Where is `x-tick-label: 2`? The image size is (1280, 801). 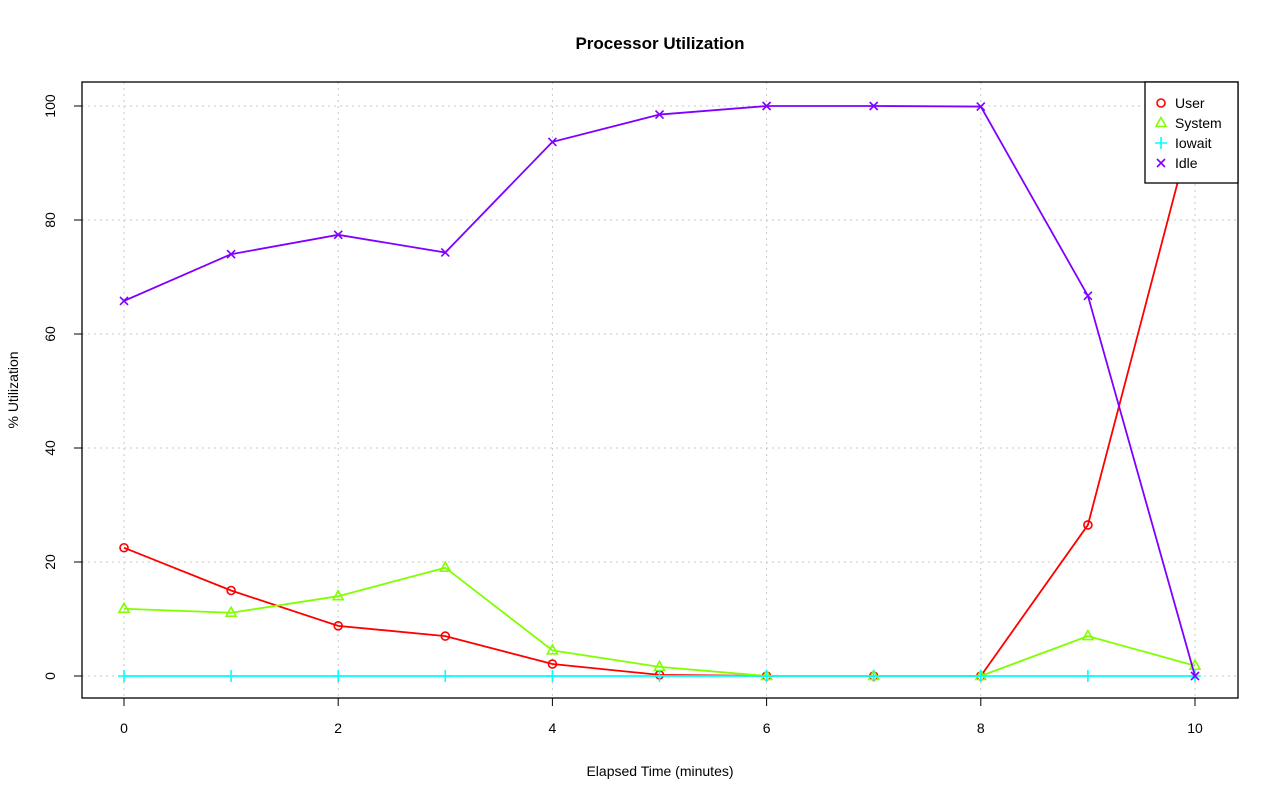 x-tick-label: 2 is located at coordinates (338, 728).